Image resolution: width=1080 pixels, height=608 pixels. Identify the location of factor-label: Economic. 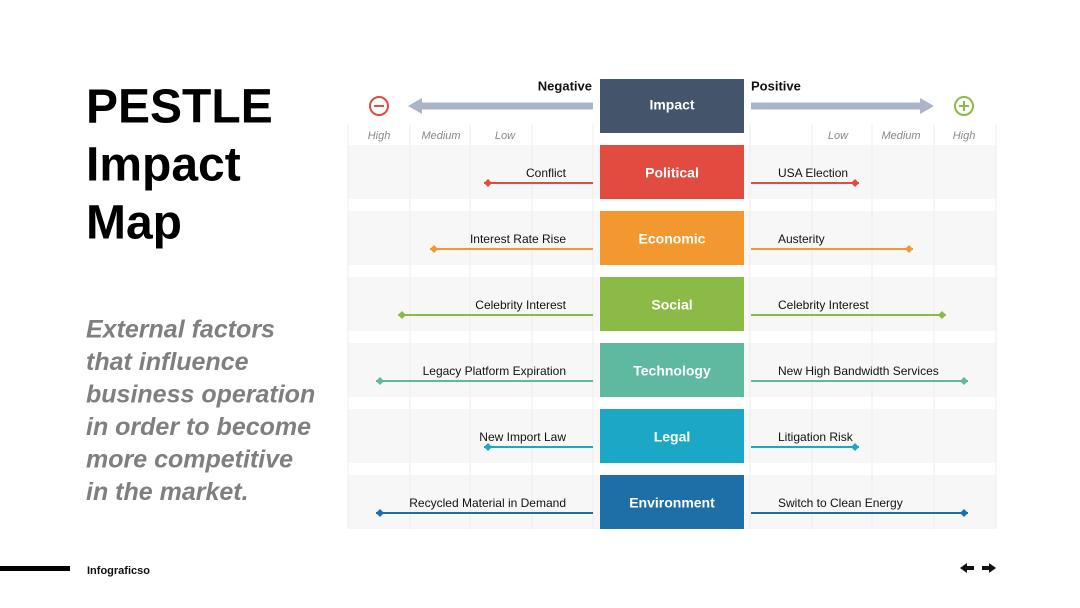
(672, 239).